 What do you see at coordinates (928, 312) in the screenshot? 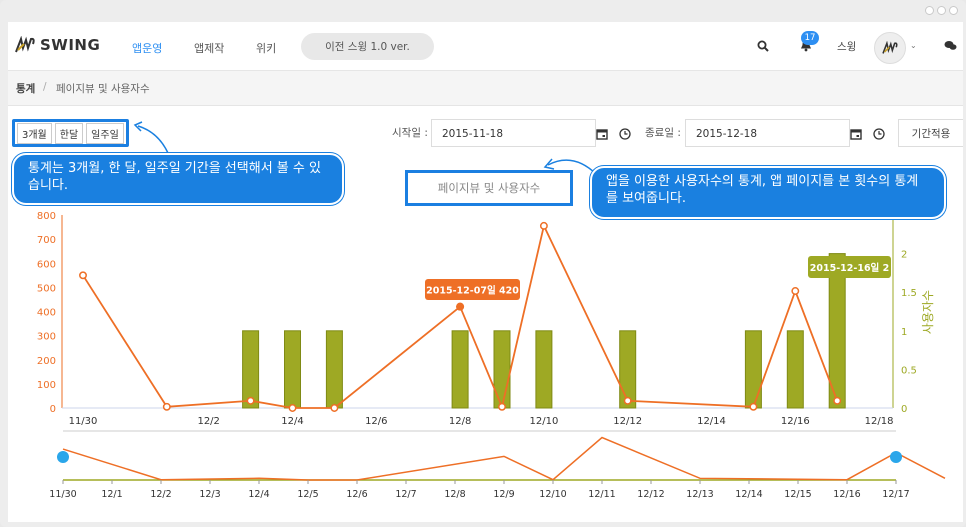
I see `right-axis-title: 사용자수` at bounding box center [928, 312].